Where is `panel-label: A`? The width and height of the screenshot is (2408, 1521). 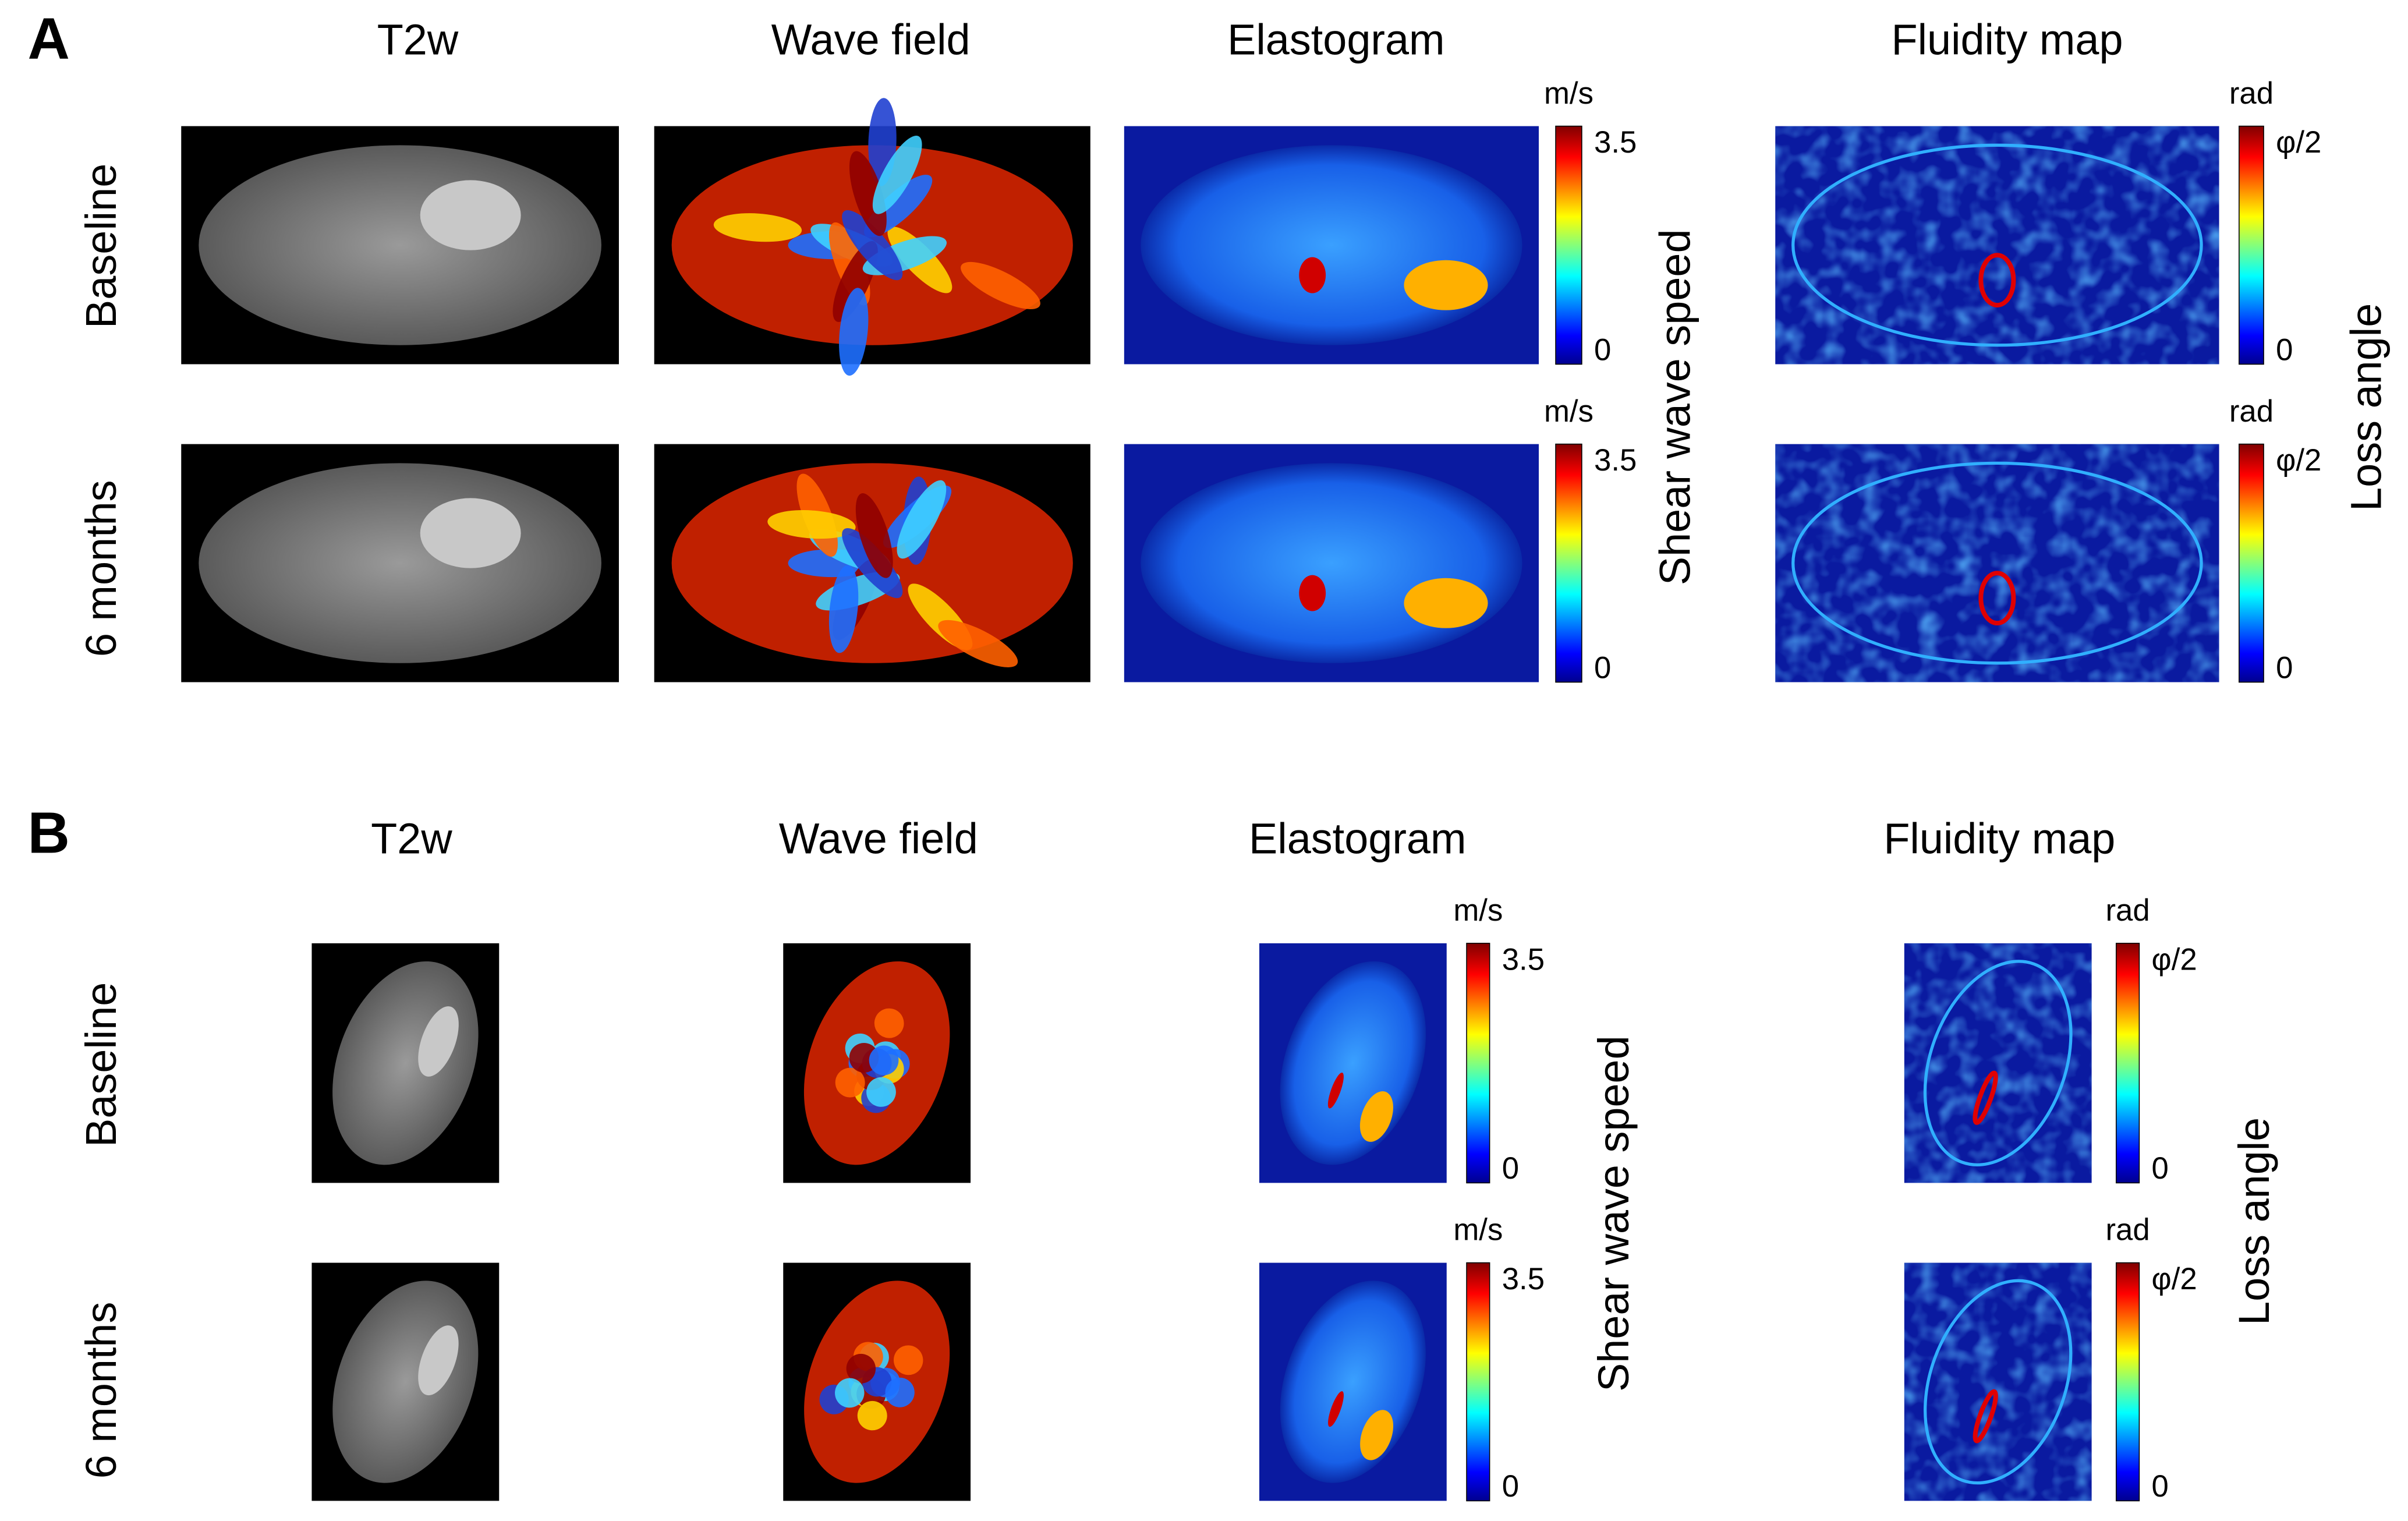
panel-label: A is located at coordinates (48, 39).